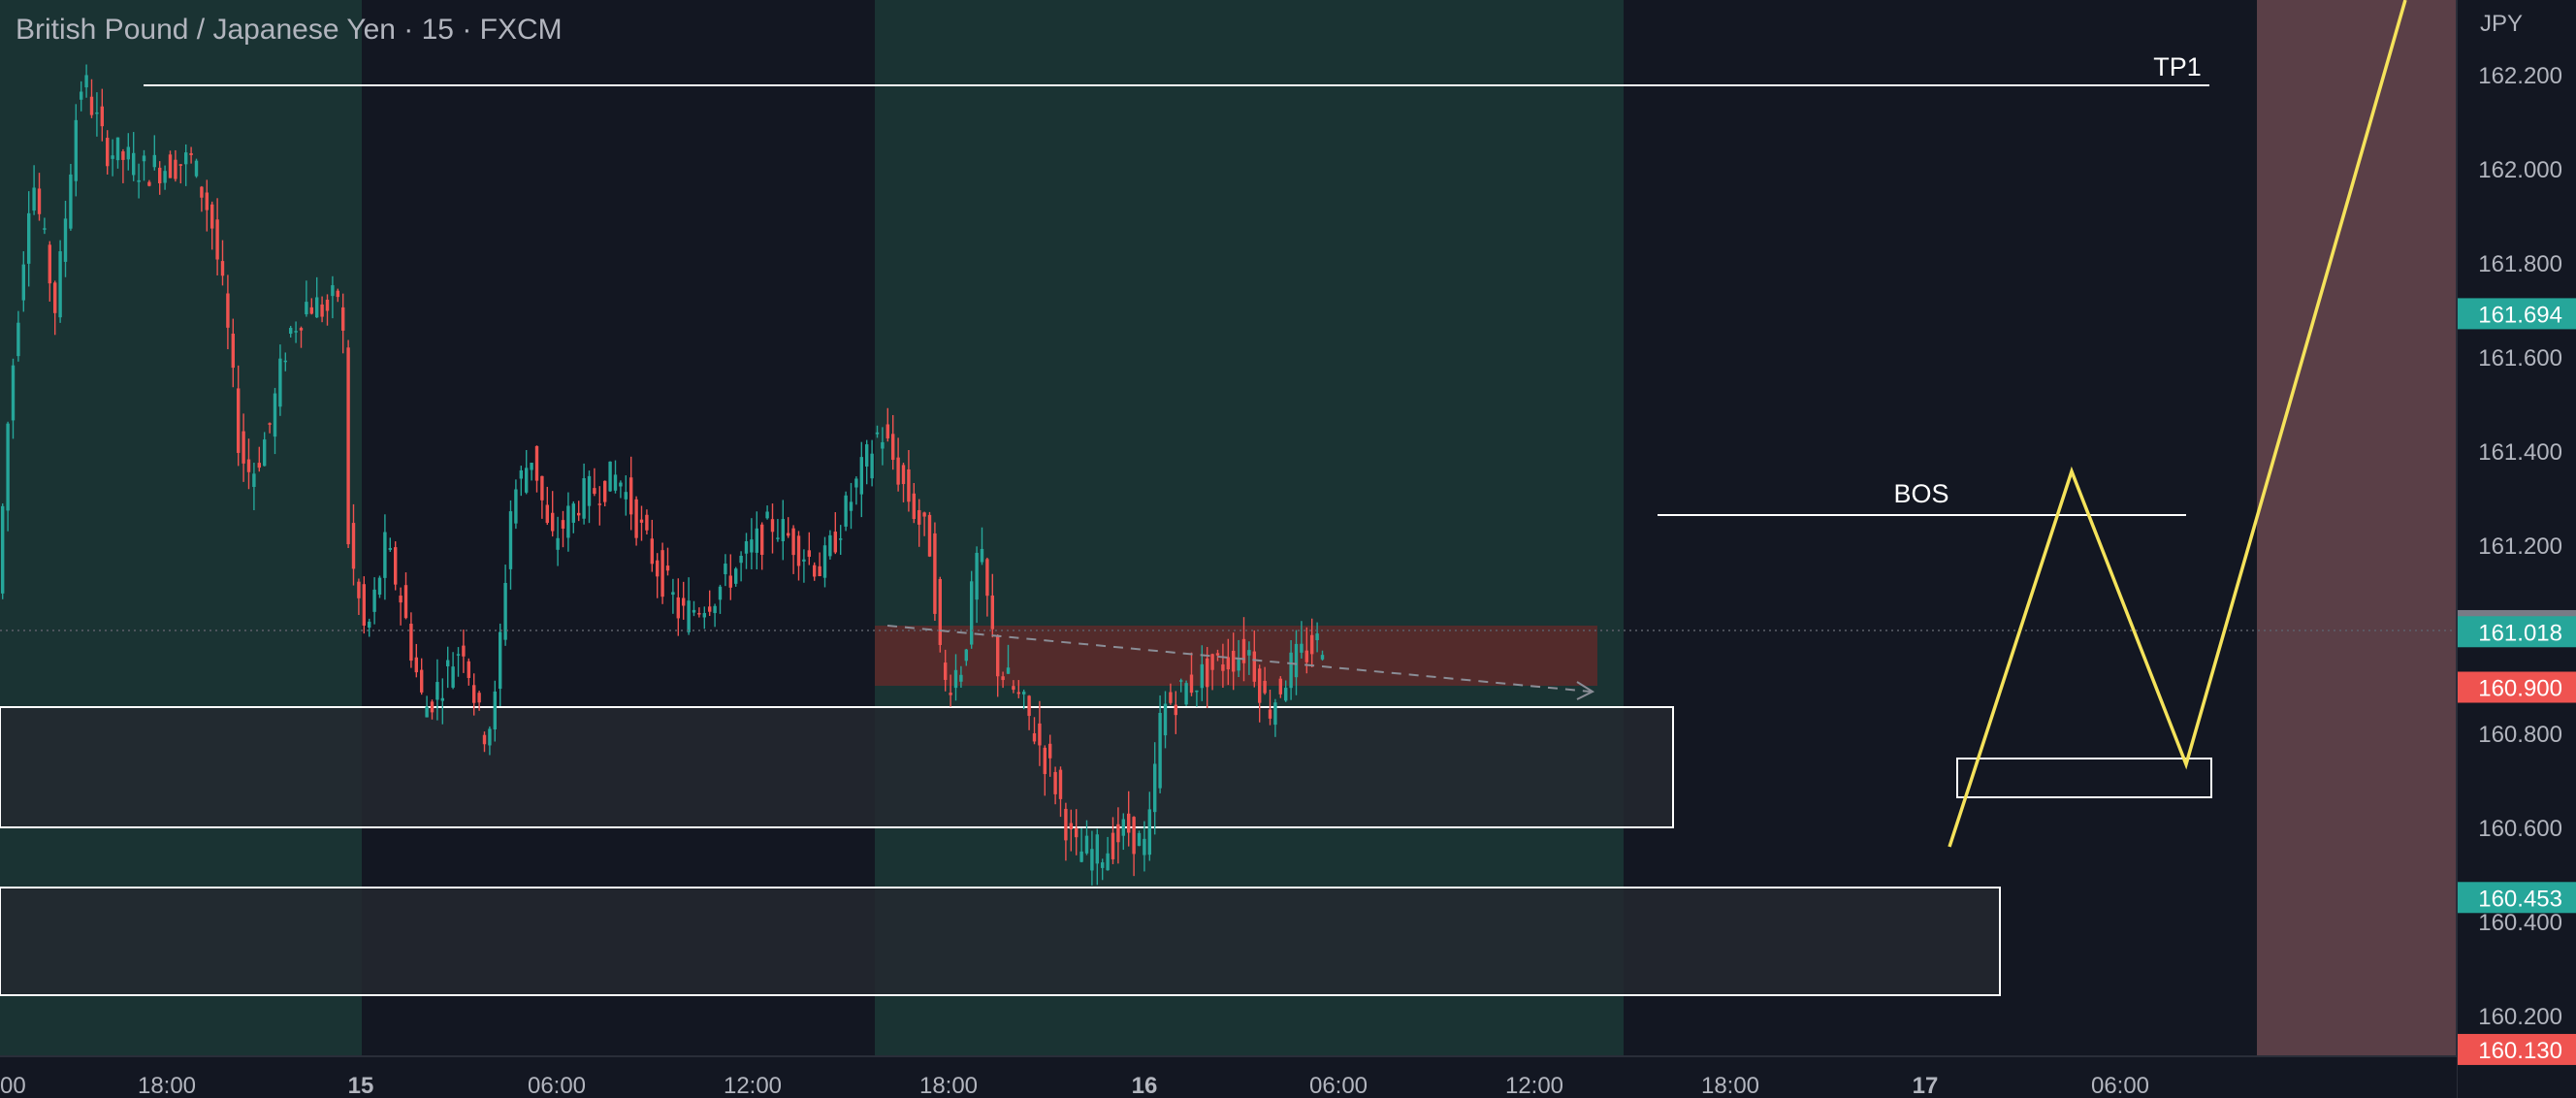 This screenshot has height=1098, width=2576. Describe the element at coordinates (837, 767) in the screenshot. I see `demand-zone-upper` at that location.